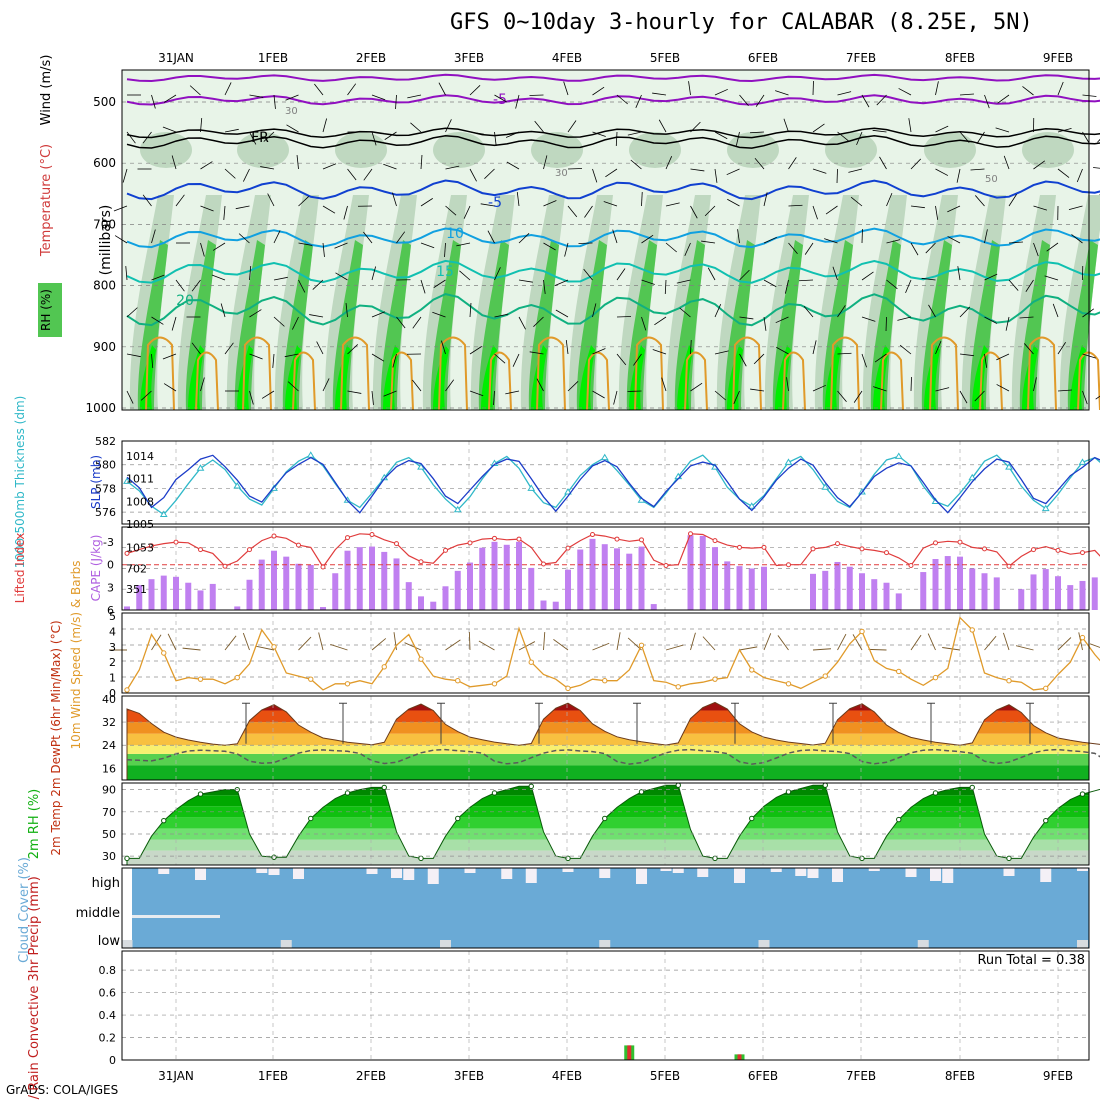 The height and width of the screenshot is (1100, 1100). I want to click on cloud-cover-area, so click(610, 908).